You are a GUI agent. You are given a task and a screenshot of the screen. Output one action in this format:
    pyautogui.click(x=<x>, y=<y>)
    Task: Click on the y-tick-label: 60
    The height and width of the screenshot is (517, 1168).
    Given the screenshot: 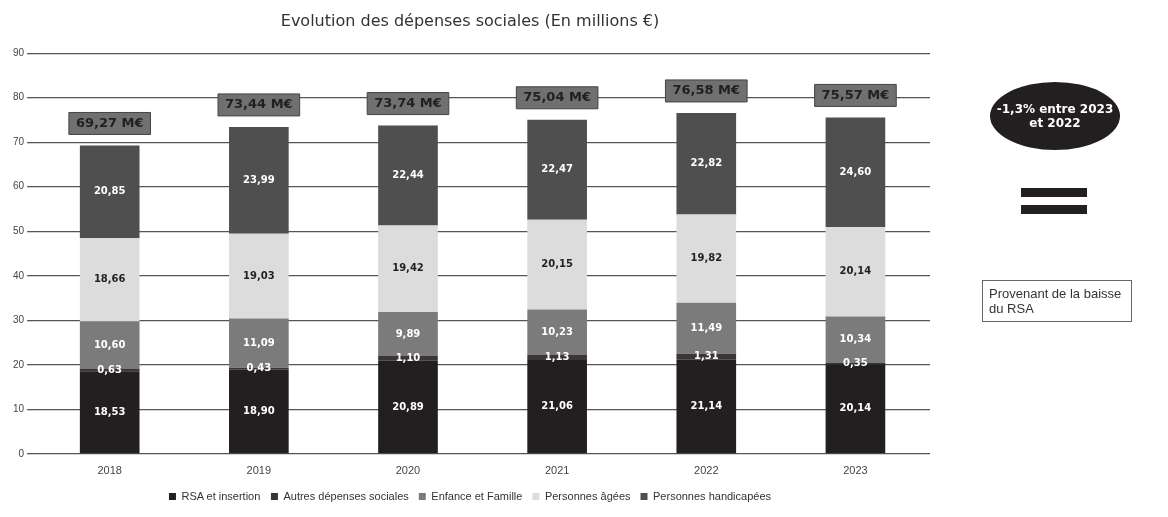 What is the action you would take?
    pyautogui.click(x=19, y=186)
    